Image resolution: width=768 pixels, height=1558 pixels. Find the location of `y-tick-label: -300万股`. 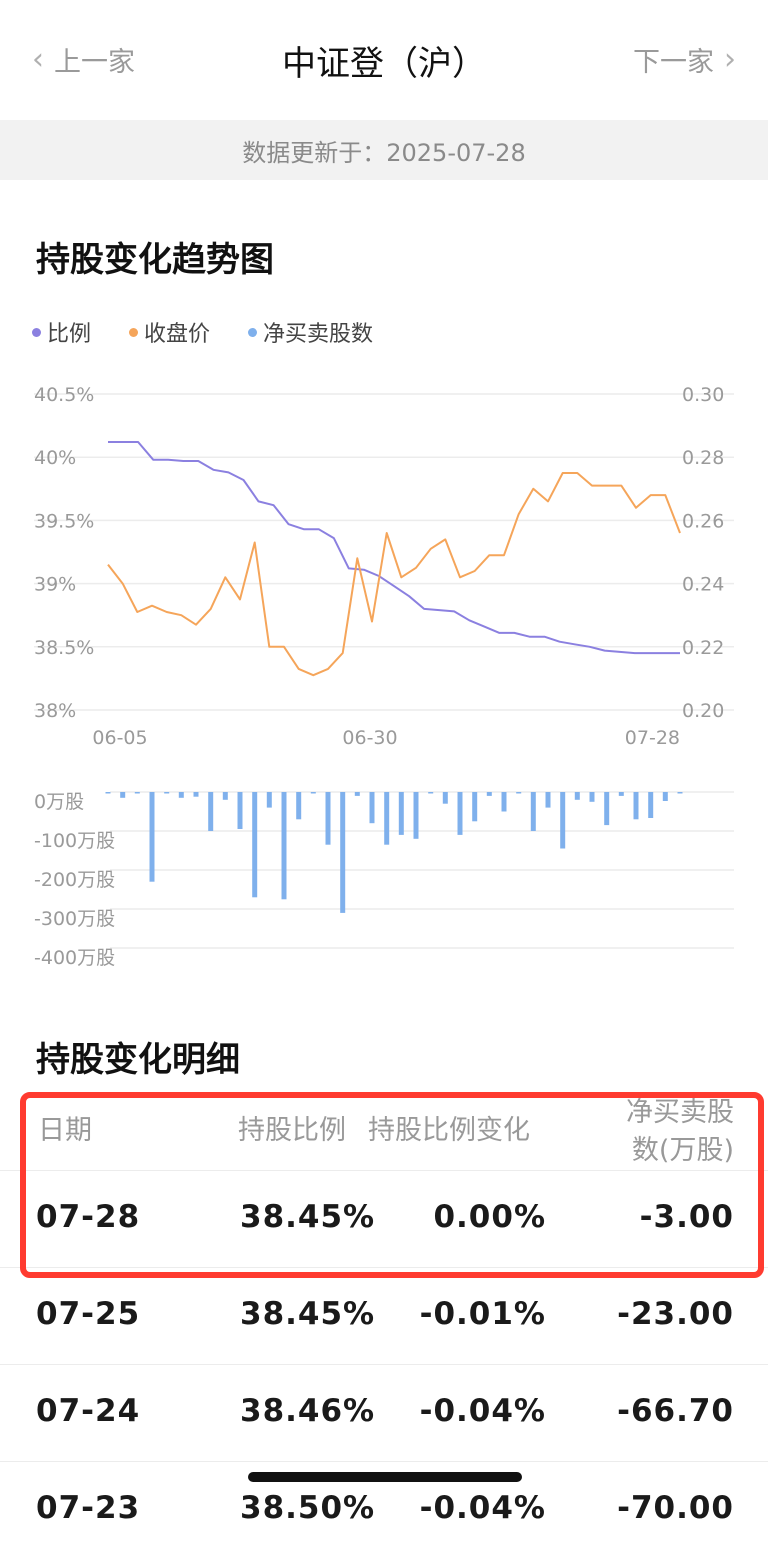

y-tick-label: -300万股 is located at coordinates (74, 919).